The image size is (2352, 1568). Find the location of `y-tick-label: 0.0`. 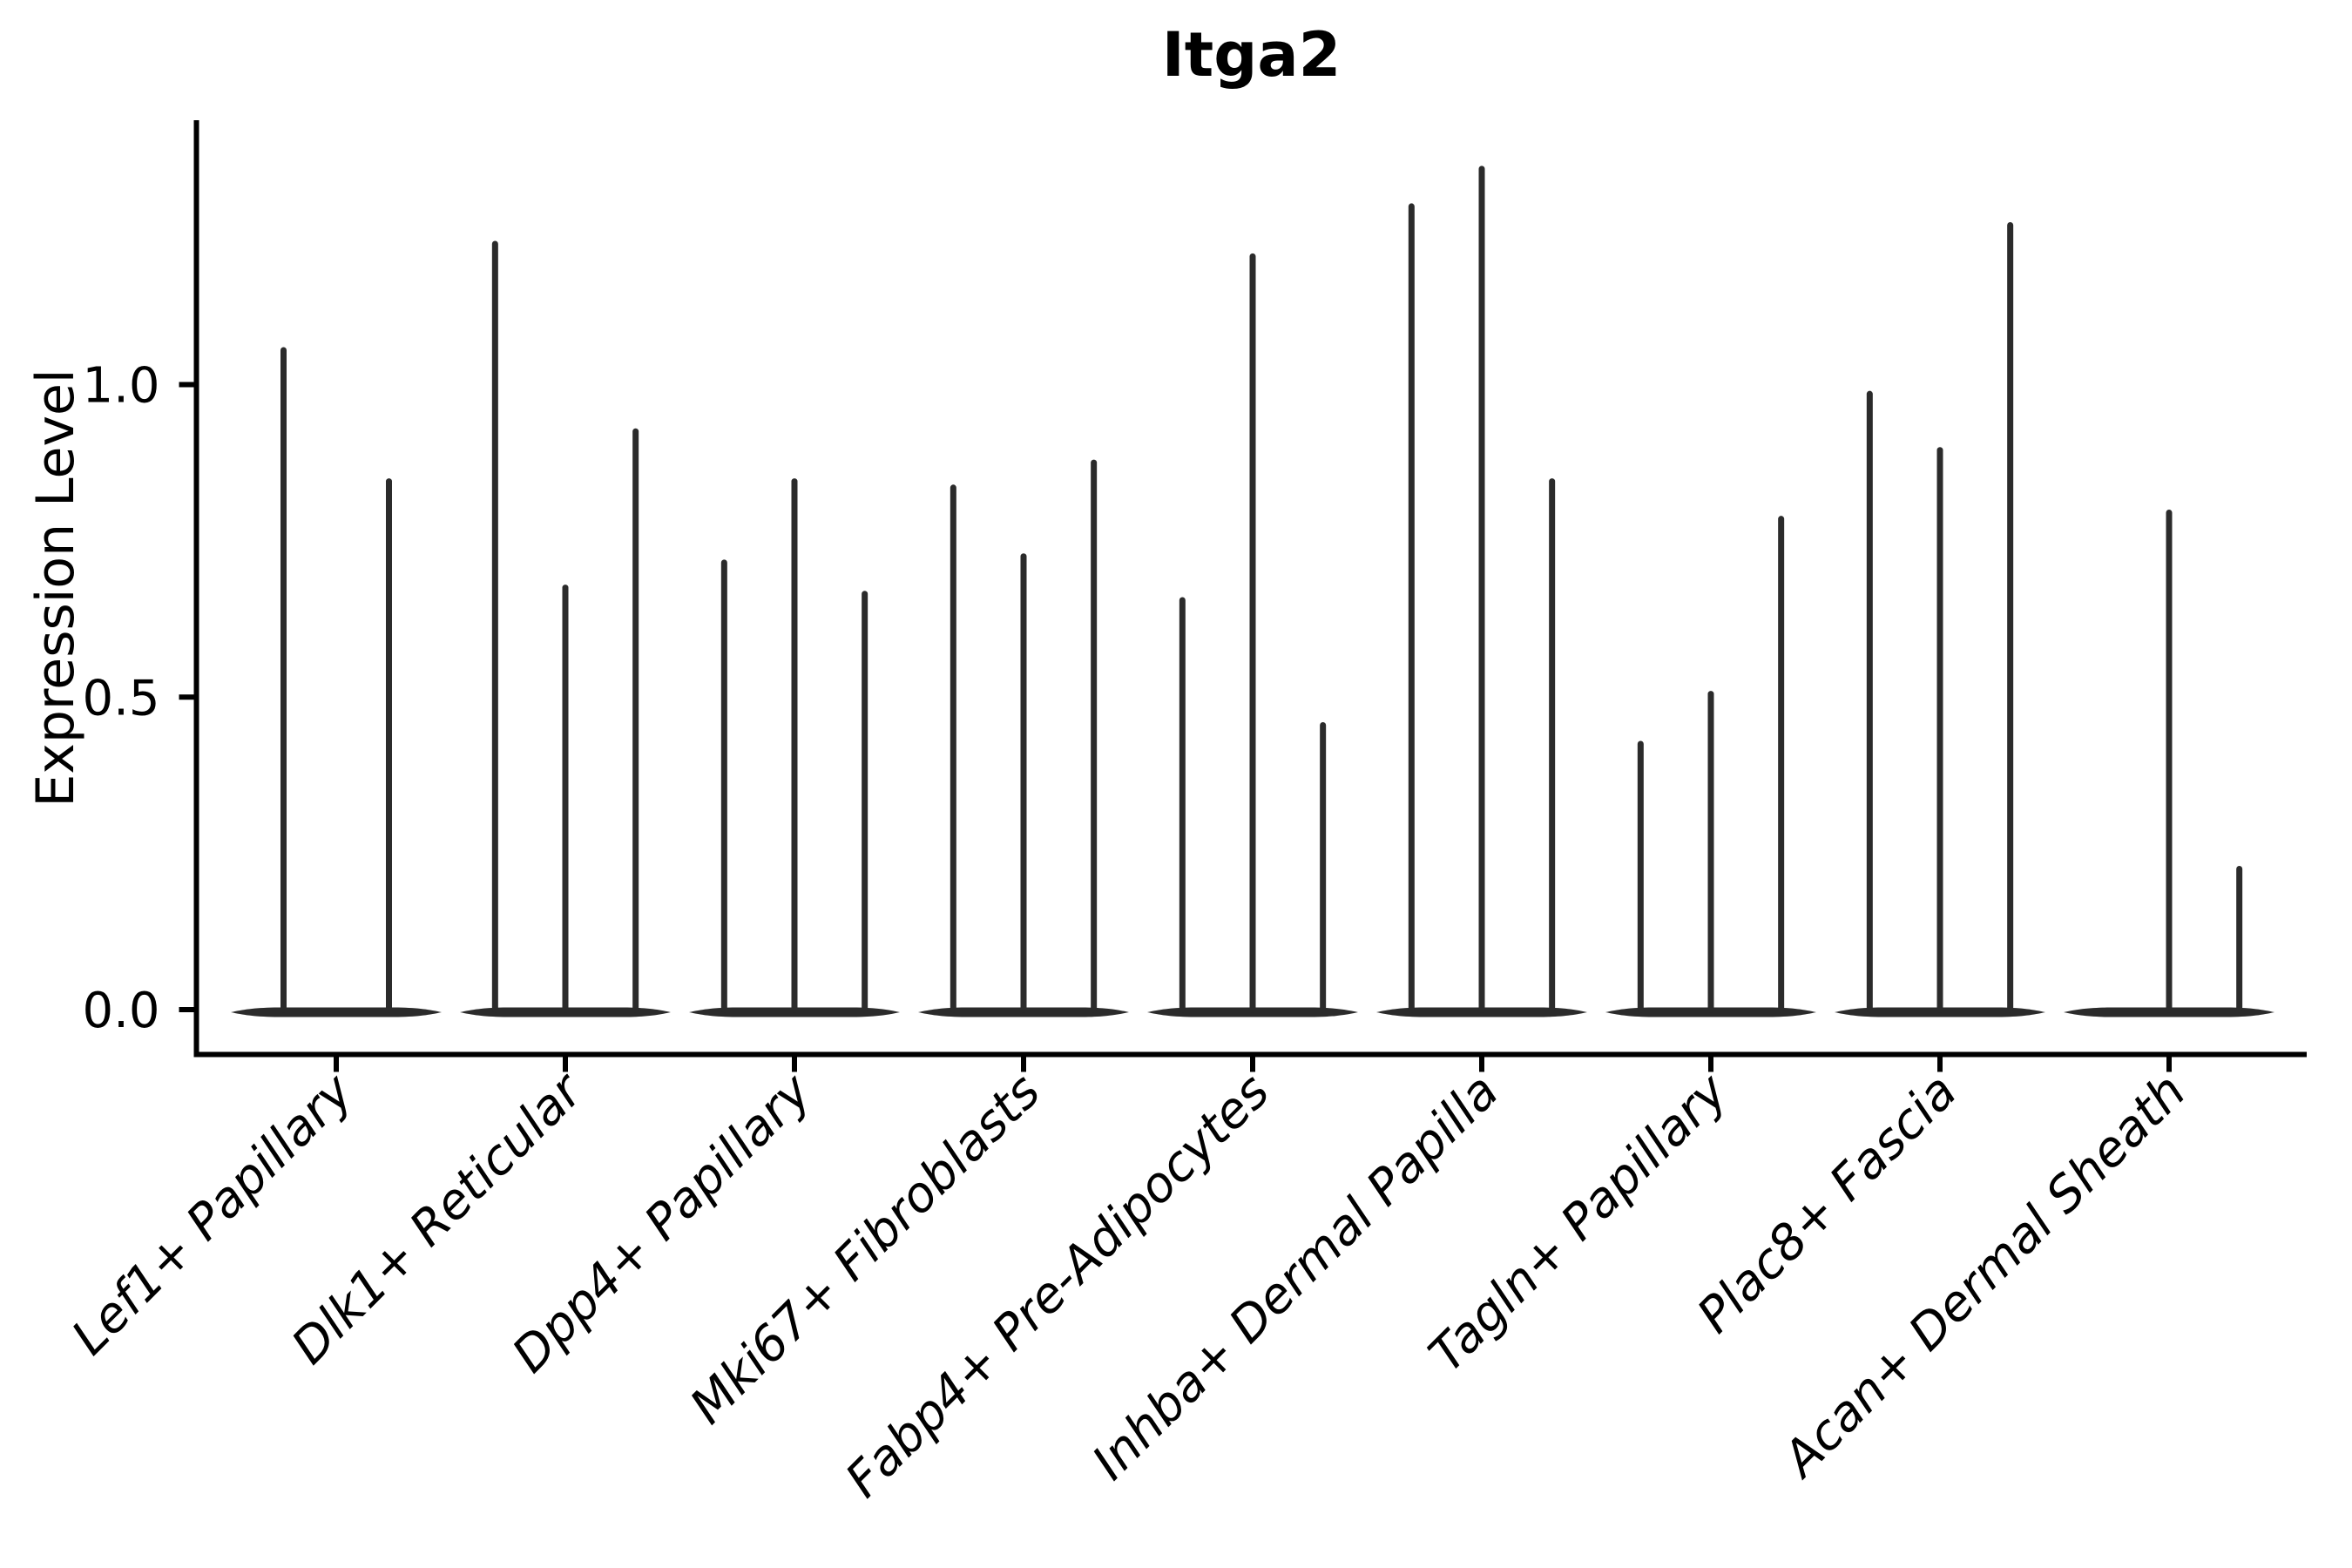

y-tick-label: 0.0 is located at coordinates (120, 1011).